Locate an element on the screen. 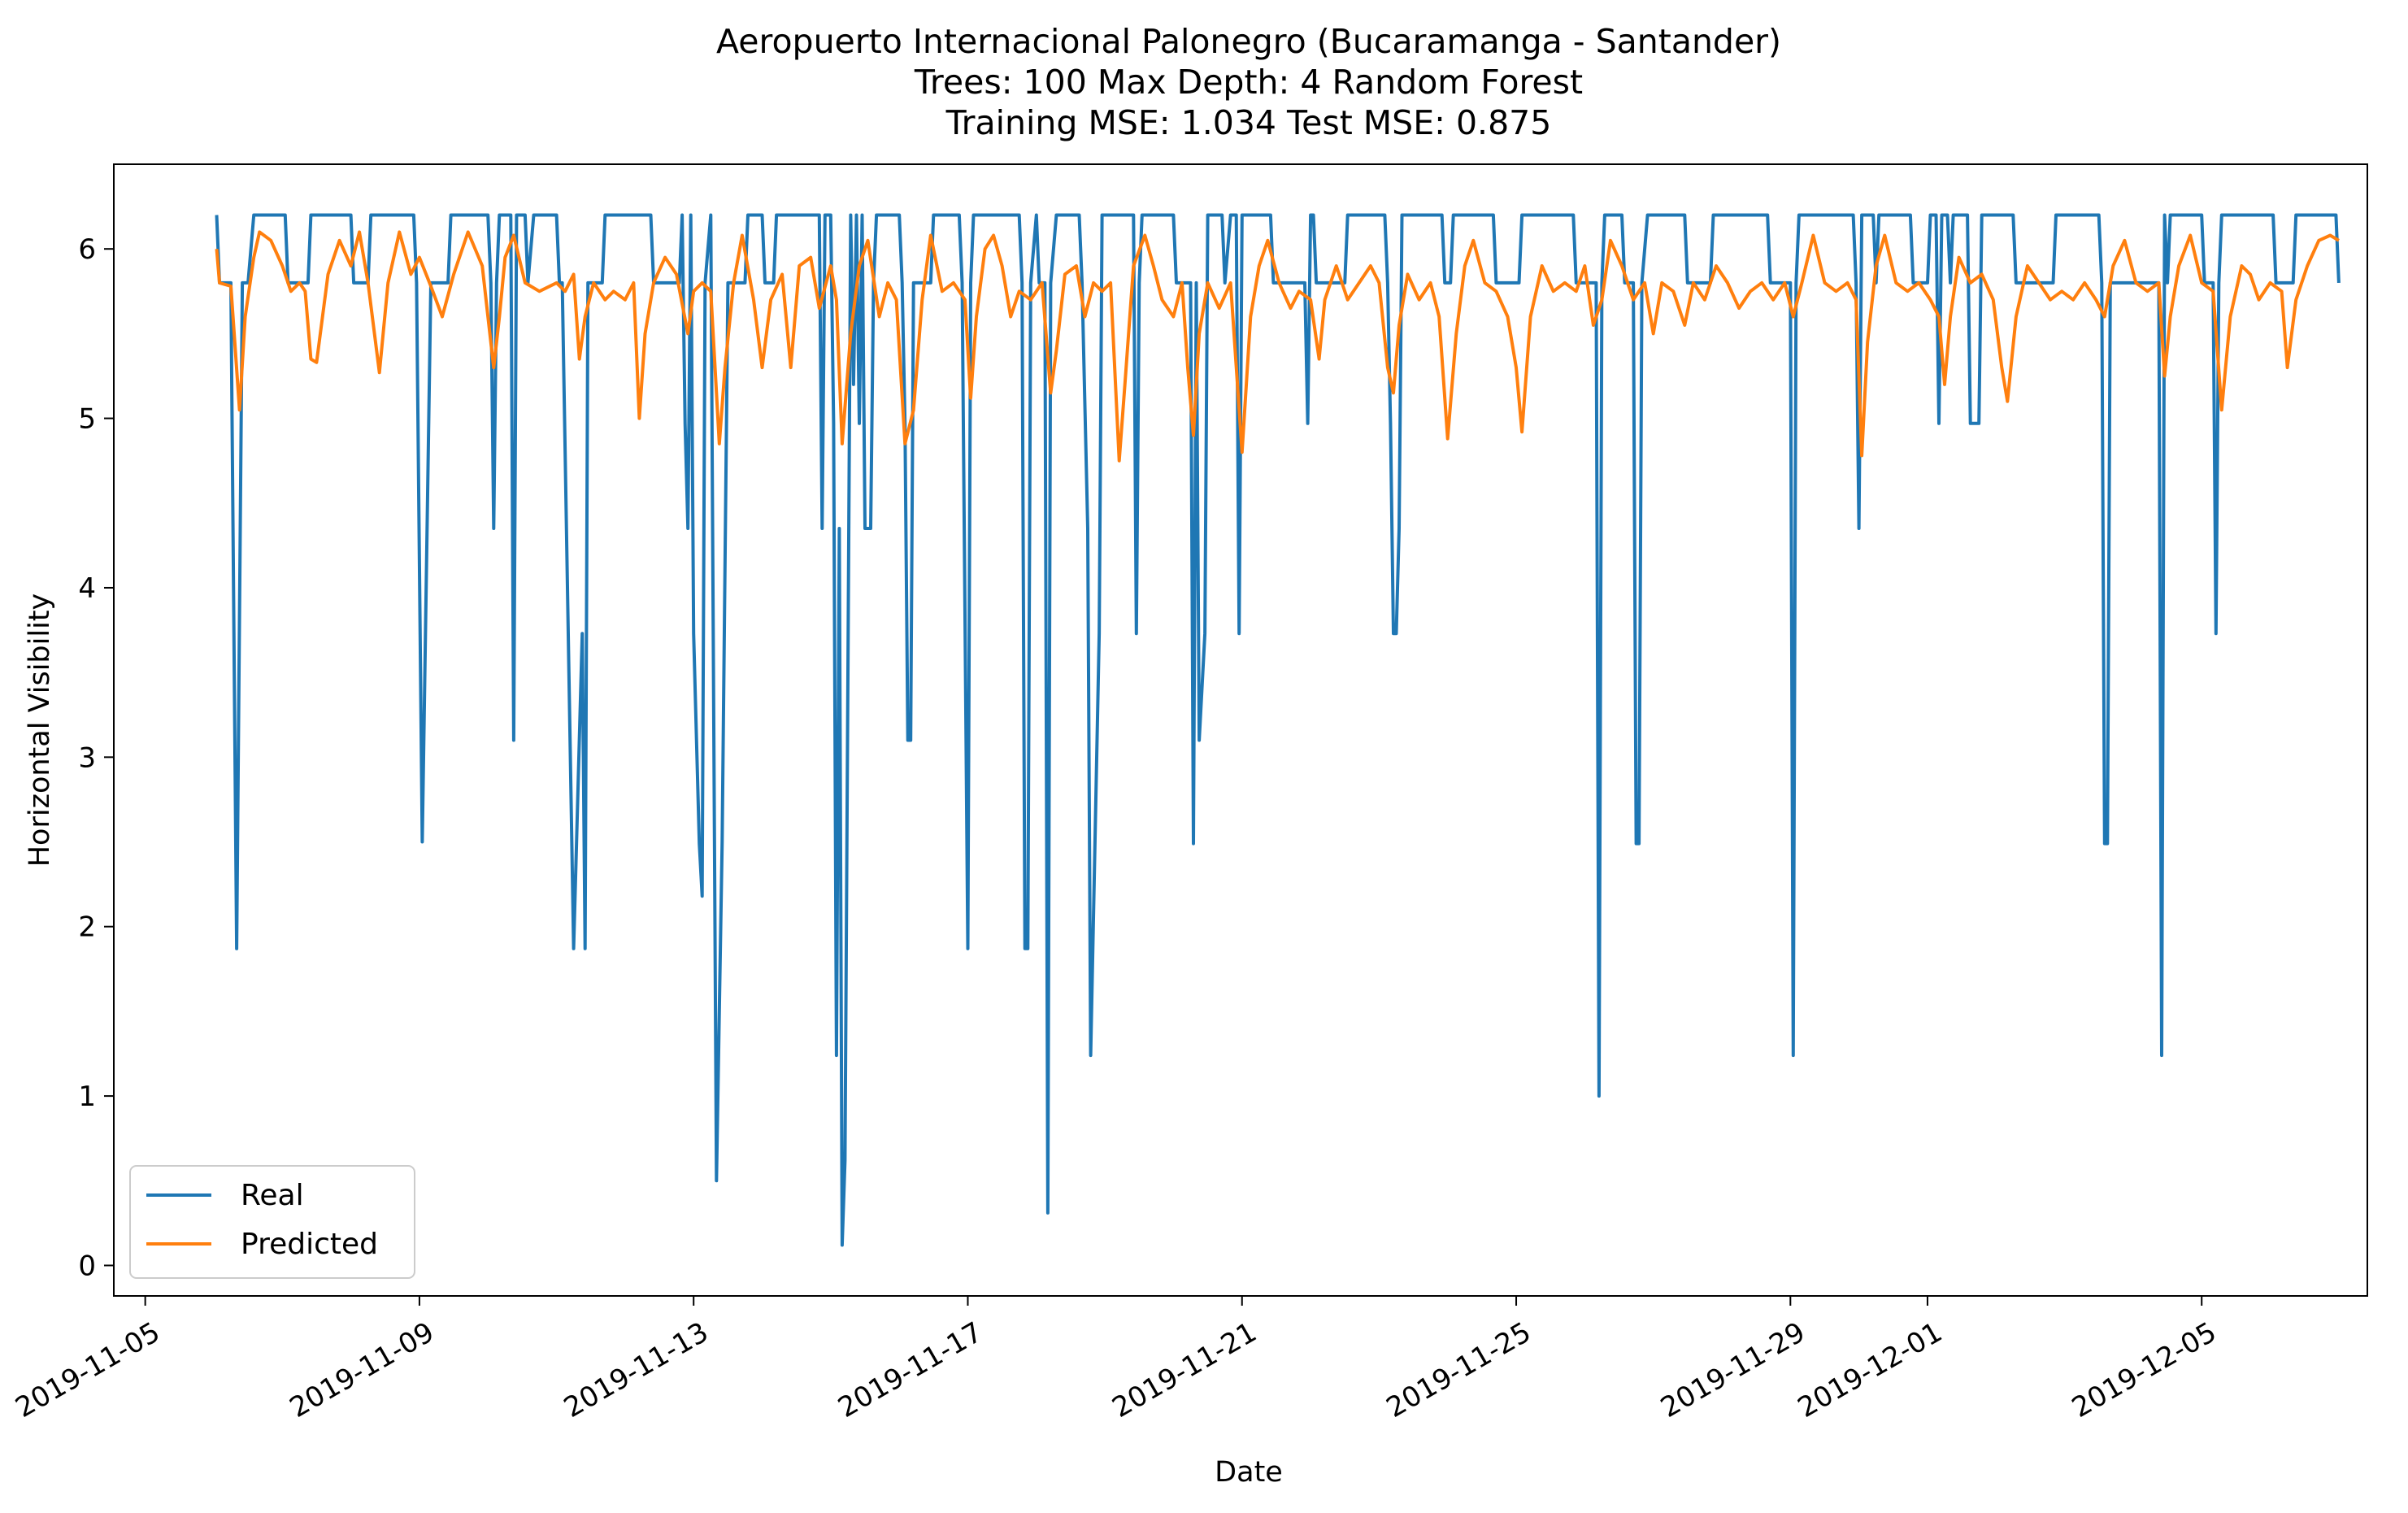 This screenshot has height=1513, width=2408. y-tick-label: 4 is located at coordinates (87, 589).